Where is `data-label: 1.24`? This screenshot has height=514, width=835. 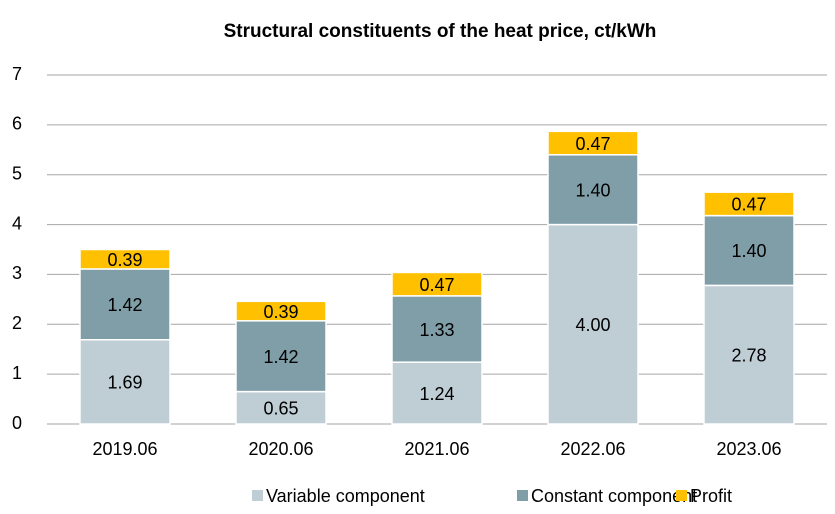
data-label: 1.24 is located at coordinates (436, 394).